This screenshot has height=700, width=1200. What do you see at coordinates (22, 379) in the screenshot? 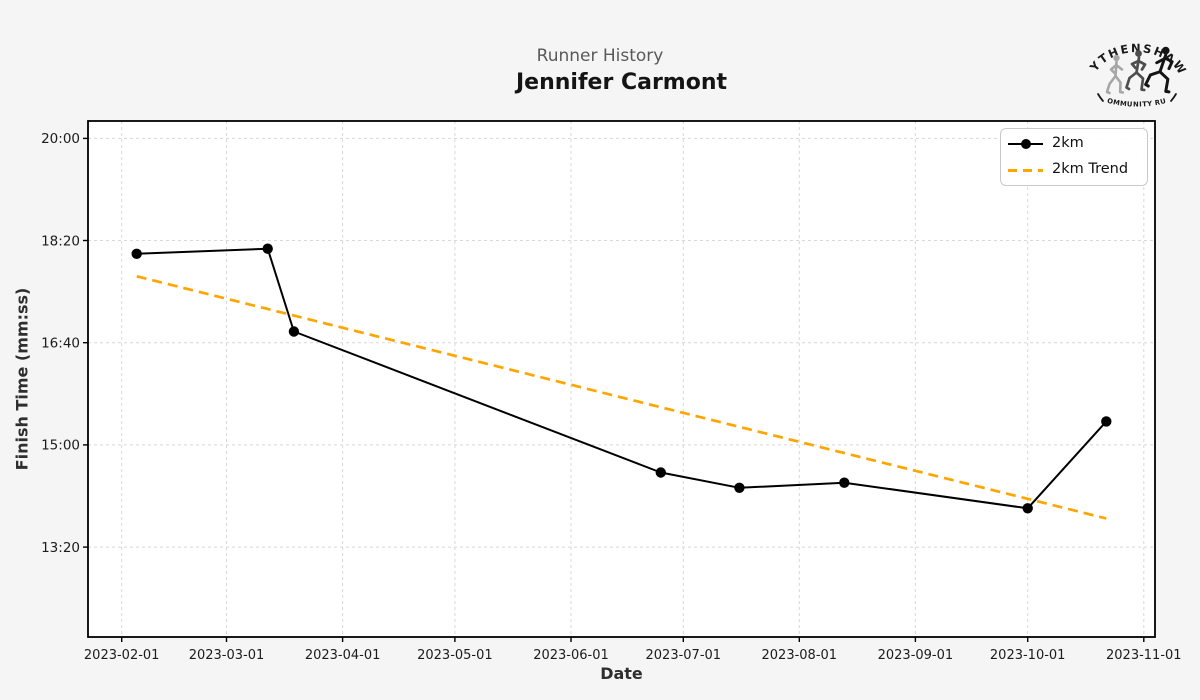
I see `y-axis-label: Finish Time (mm:ss)` at bounding box center [22, 379].